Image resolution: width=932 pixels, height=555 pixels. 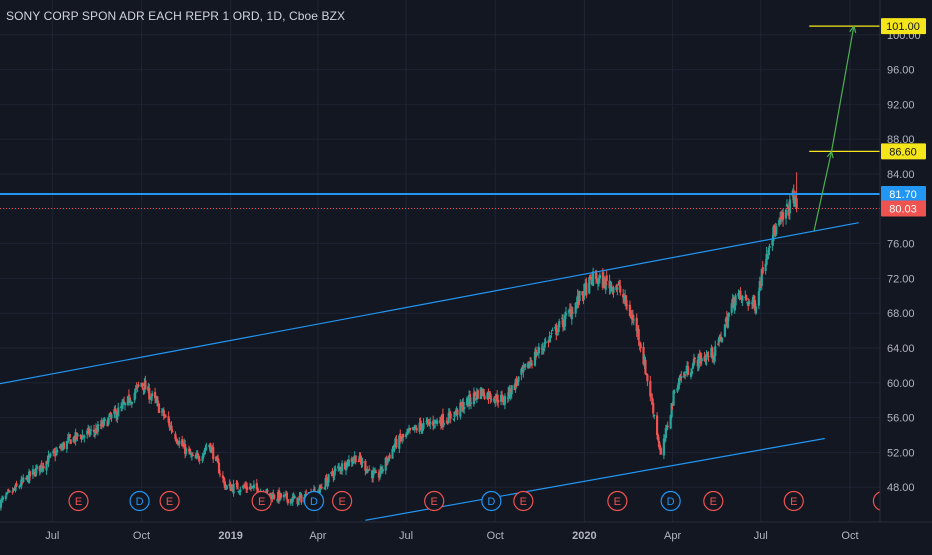 What do you see at coordinates (903, 194) in the screenshot?
I see `resistance-price-tag: 81.70` at bounding box center [903, 194].